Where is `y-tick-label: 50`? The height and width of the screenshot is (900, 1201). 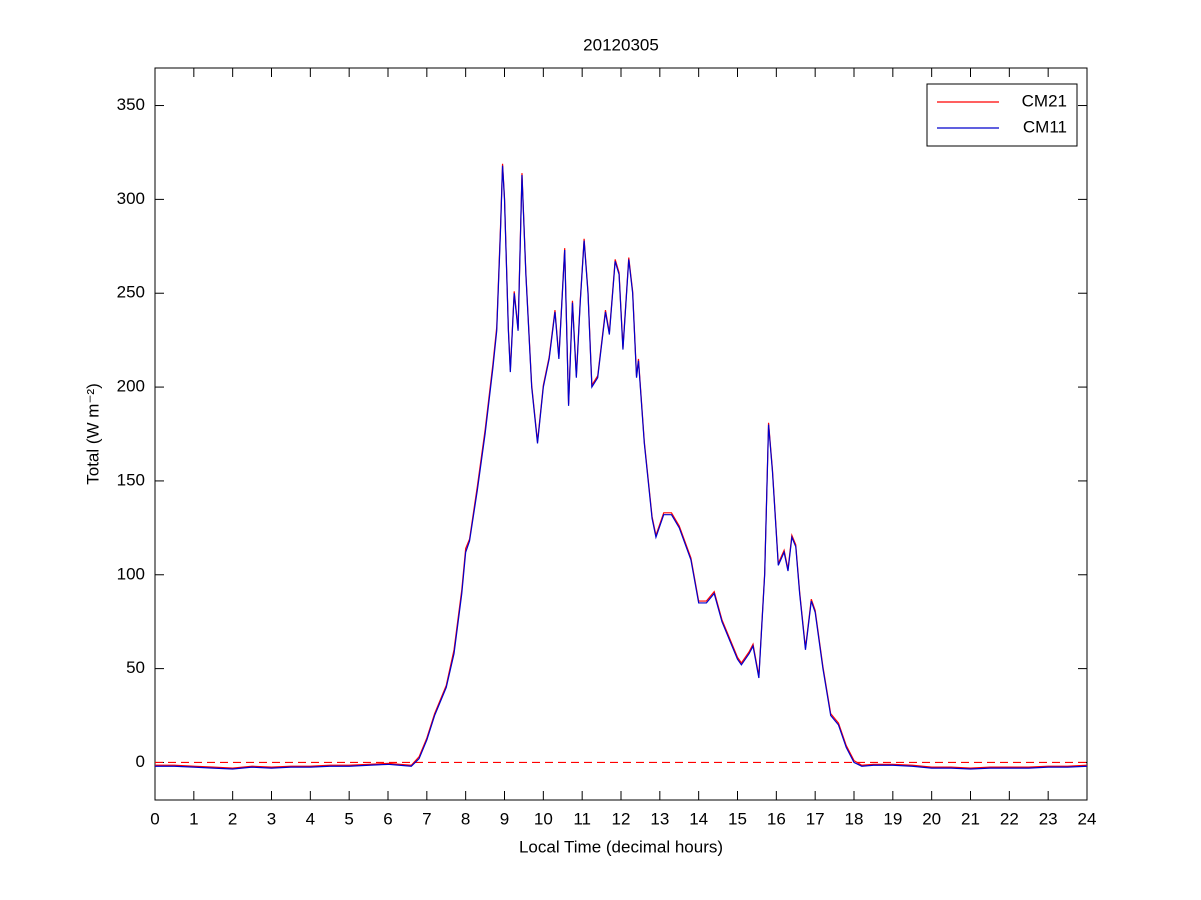
y-tick-label: 50 is located at coordinates (135, 667).